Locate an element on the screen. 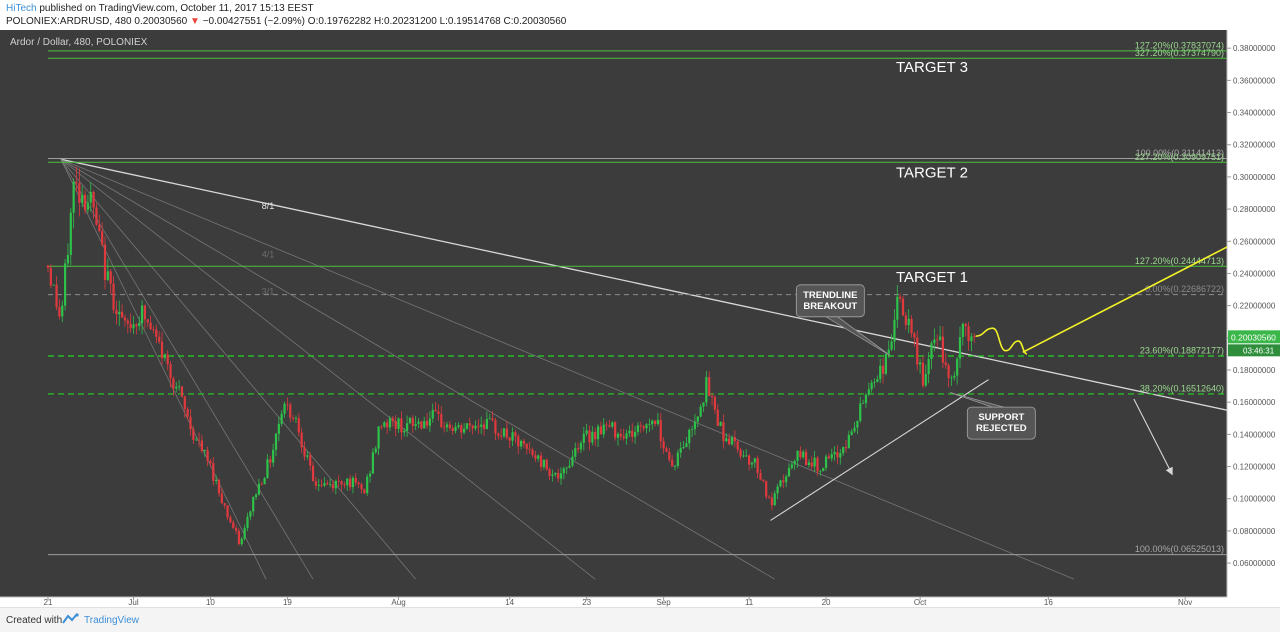 Image resolution: width=1280 pixels, height=632 pixels. price-scale-background is located at coordinates (1253, 313).